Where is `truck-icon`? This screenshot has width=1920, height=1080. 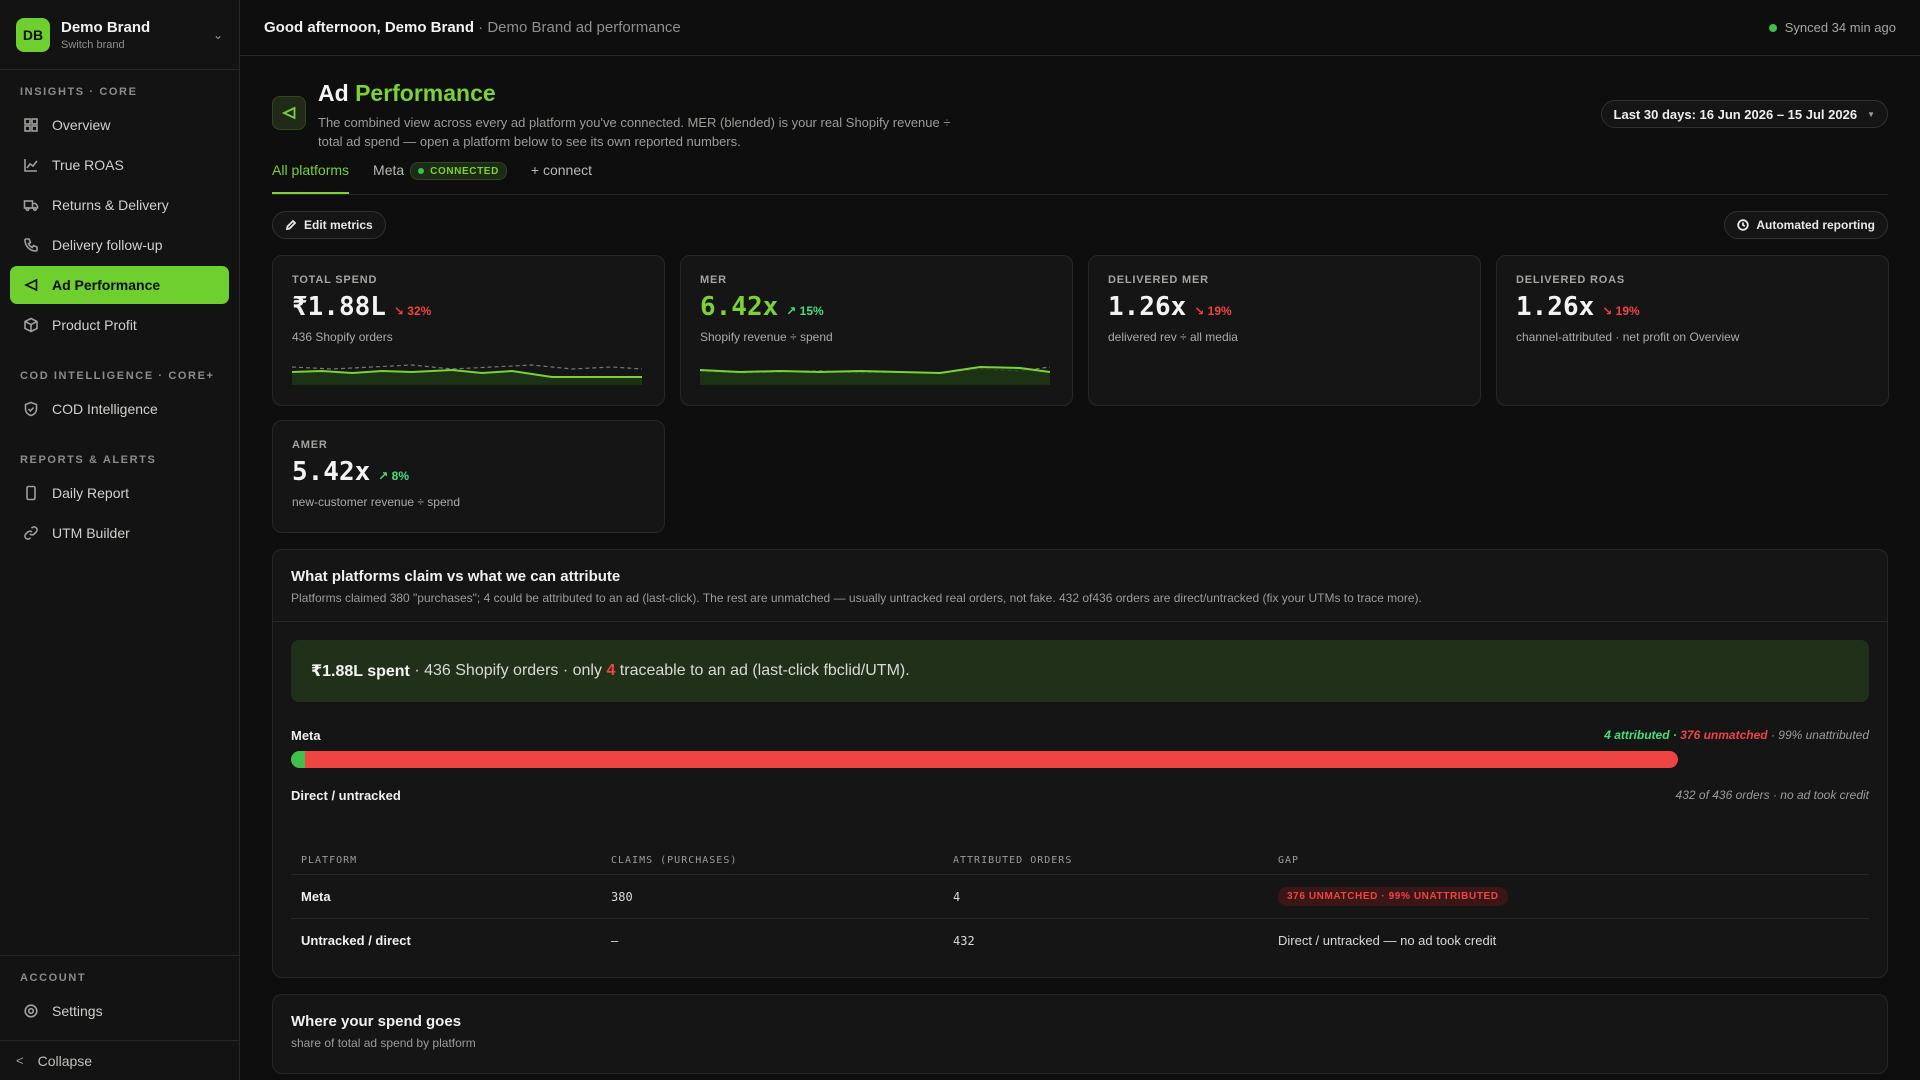
truck-icon is located at coordinates (31, 205).